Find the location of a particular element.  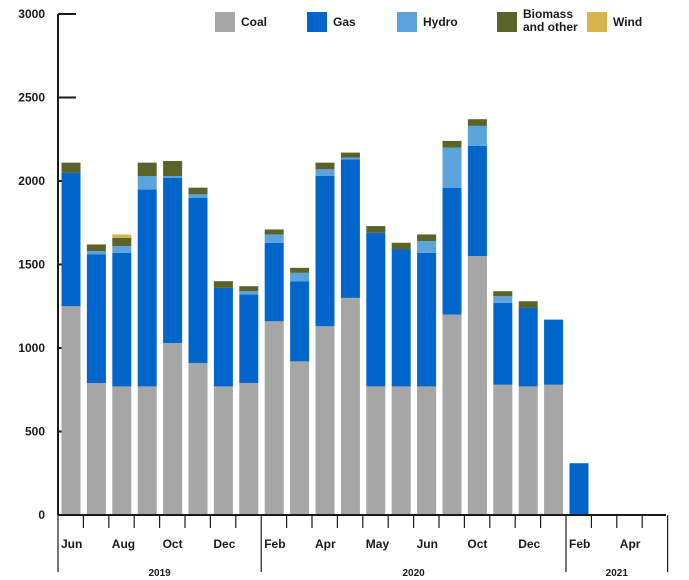

x-tick-label: Jun is located at coordinates (71, 544).